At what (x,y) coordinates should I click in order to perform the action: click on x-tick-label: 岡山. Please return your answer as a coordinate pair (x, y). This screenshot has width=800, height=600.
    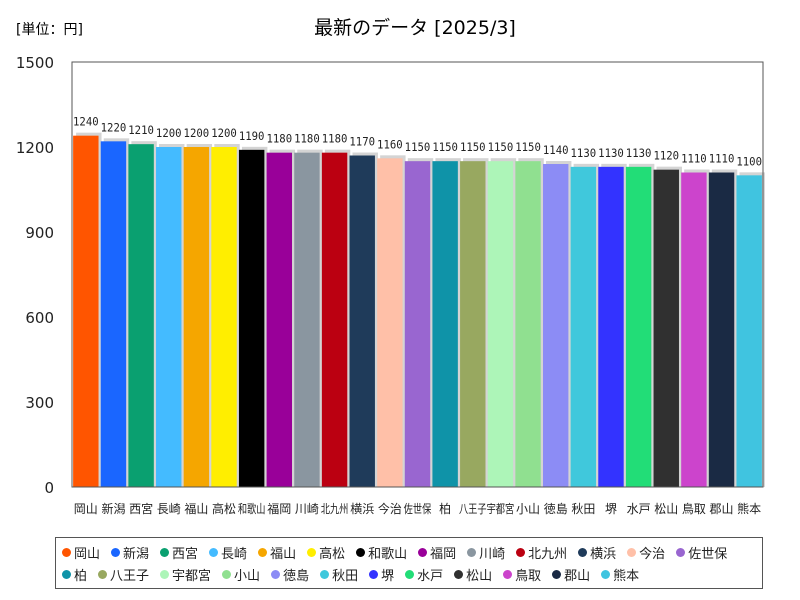
    Looking at the image, I should click on (86, 509).